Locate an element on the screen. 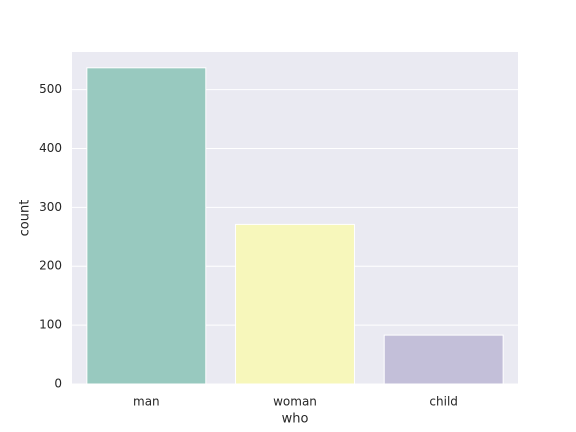 This screenshot has width=576, height=432. y-tick-label: 0 is located at coordinates (58, 384).